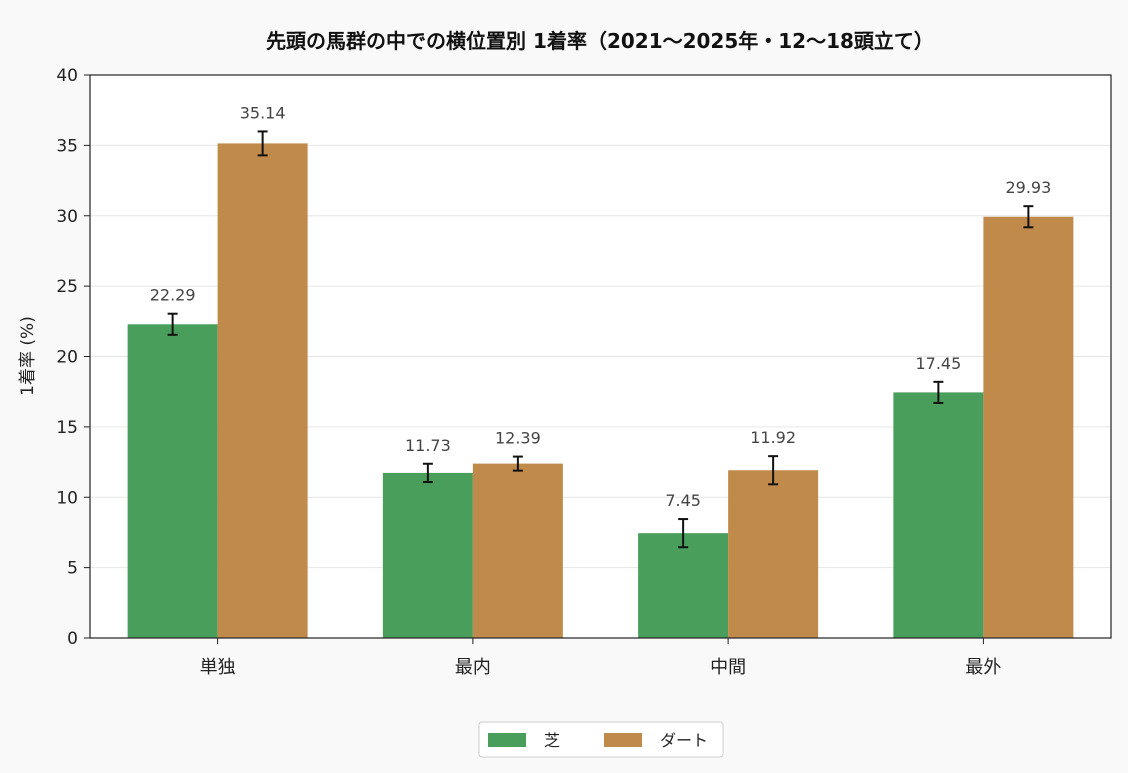 The width and height of the screenshot is (1128, 773). Describe the element at coordinates (683, 500) in the screenshot. I see `data-label: 7.45` at that location.